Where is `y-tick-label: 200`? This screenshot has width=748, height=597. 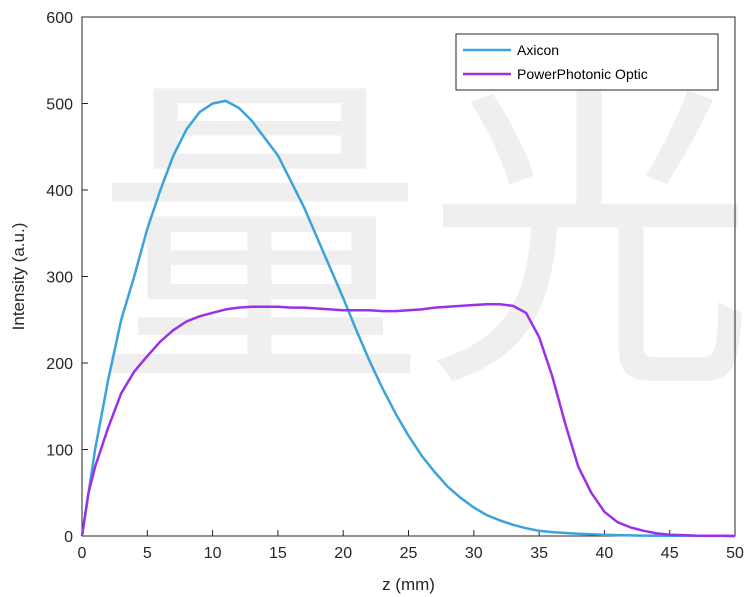 y-tick-label: 200 is located at coordinates (59, 364).